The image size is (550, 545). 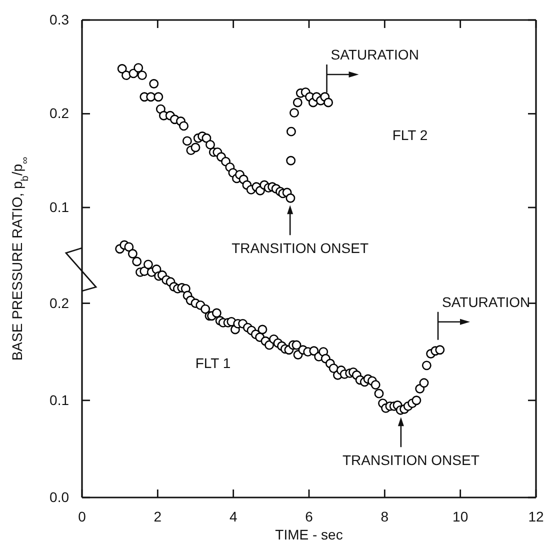 What do you see at coordinates (309, 534) in the screenshot?
I see `x-axis-title: TIME - sec` at bounding box center [309, 534].